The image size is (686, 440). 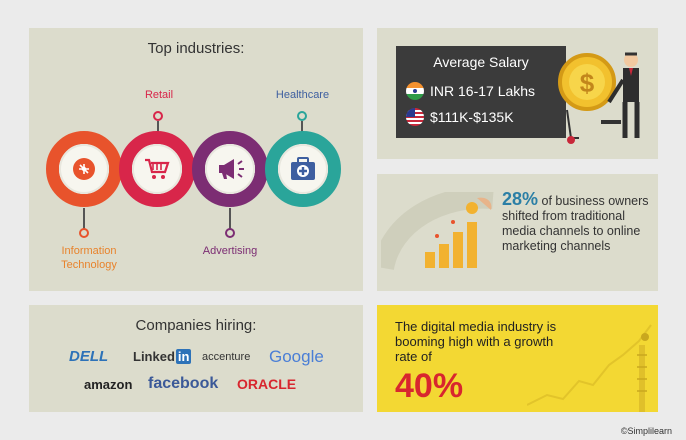 What do you see at coordinates (158, 116) in the screenshot?
I see `retail-pin` at bounding box center [158, 116].